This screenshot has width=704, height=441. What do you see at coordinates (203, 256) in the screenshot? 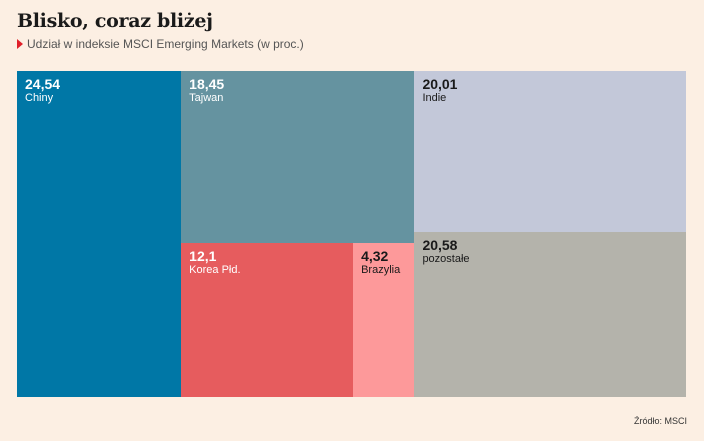
I see `cell-value-label: 12,1` at bounding box center [203, 256].